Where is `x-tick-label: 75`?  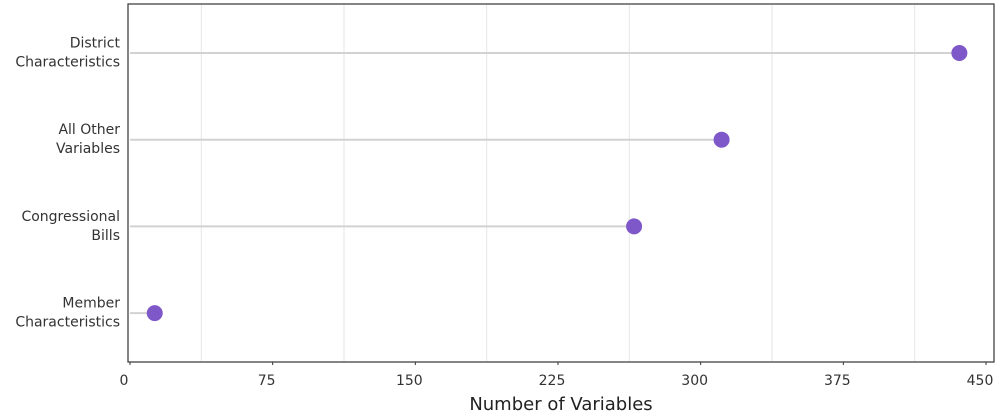
x-tick-label: 75 is located at coordinates (267, 381).